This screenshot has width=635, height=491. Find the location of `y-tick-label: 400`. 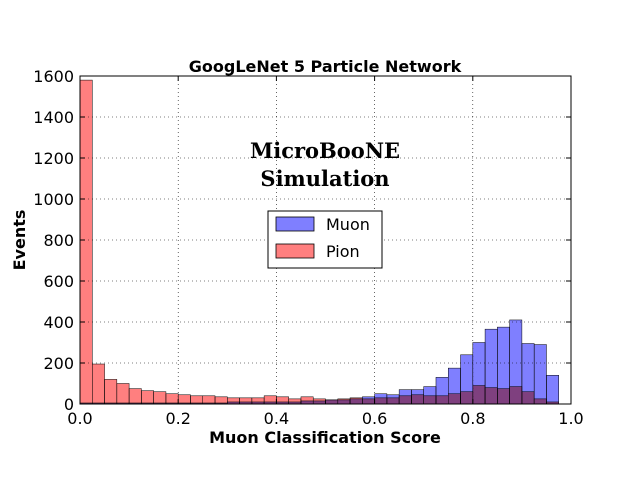

y-tick-label: 400 is located at coordinates (58, 322).